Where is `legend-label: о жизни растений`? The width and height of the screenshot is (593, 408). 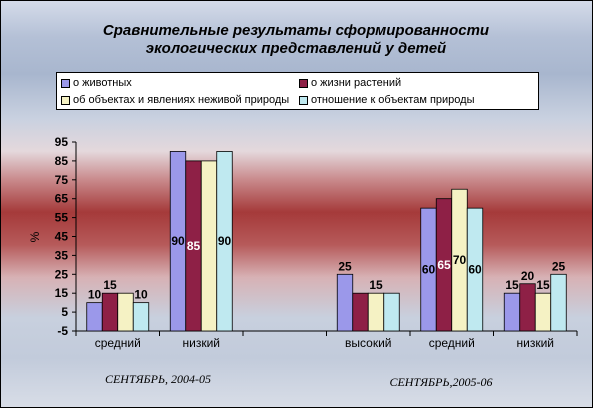
legend-label: о жизни растений is located at coordinates (356, 83).